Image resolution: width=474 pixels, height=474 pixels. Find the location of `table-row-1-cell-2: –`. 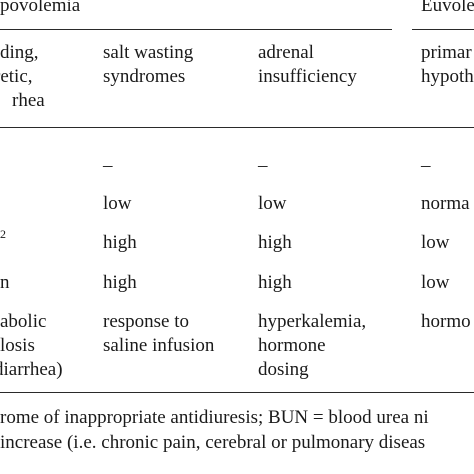

table-row-1-cell-2: – is located at coordinates (263, 165).